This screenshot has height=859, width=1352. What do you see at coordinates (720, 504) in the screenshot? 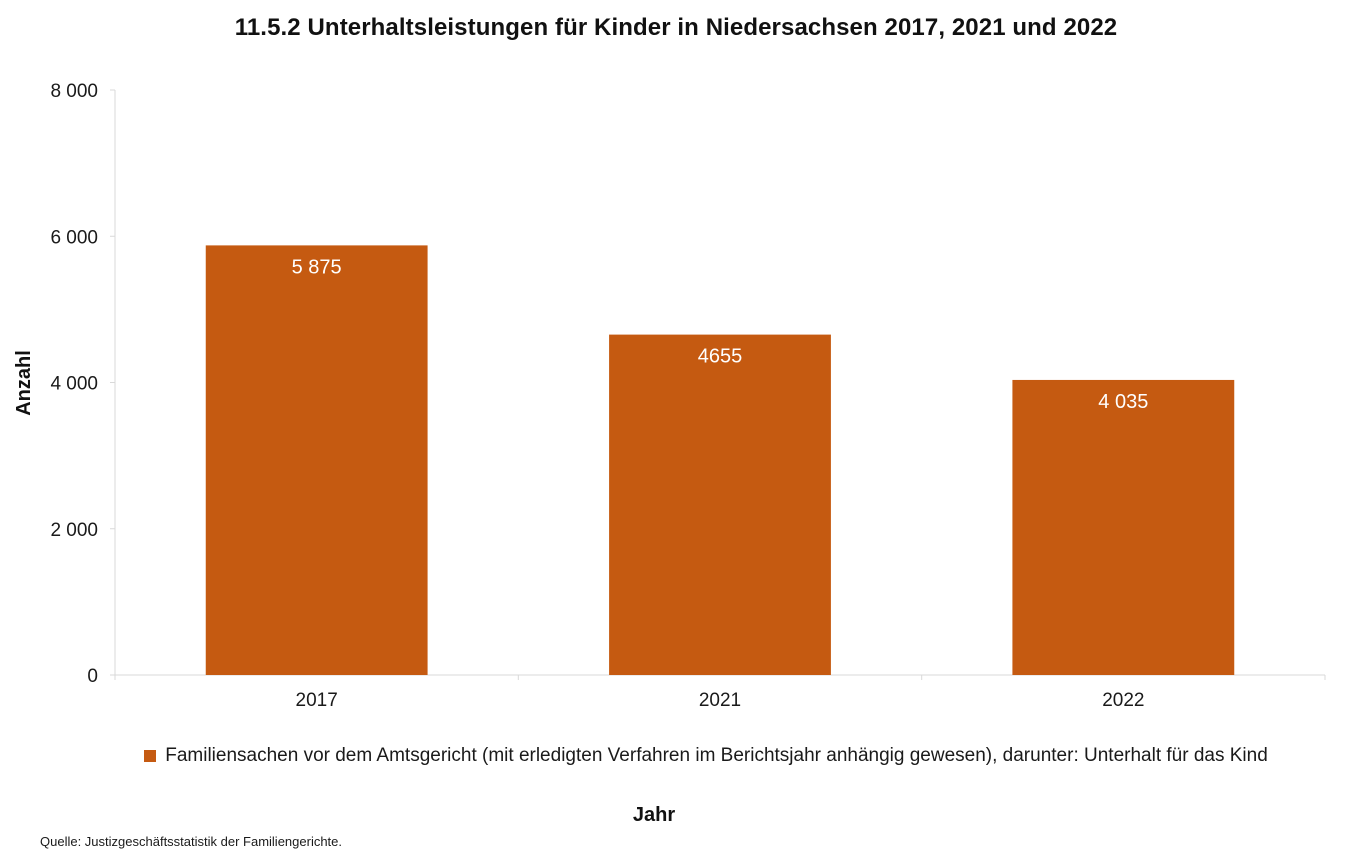
I see `bar-2021` at bounding box center [720, 504].